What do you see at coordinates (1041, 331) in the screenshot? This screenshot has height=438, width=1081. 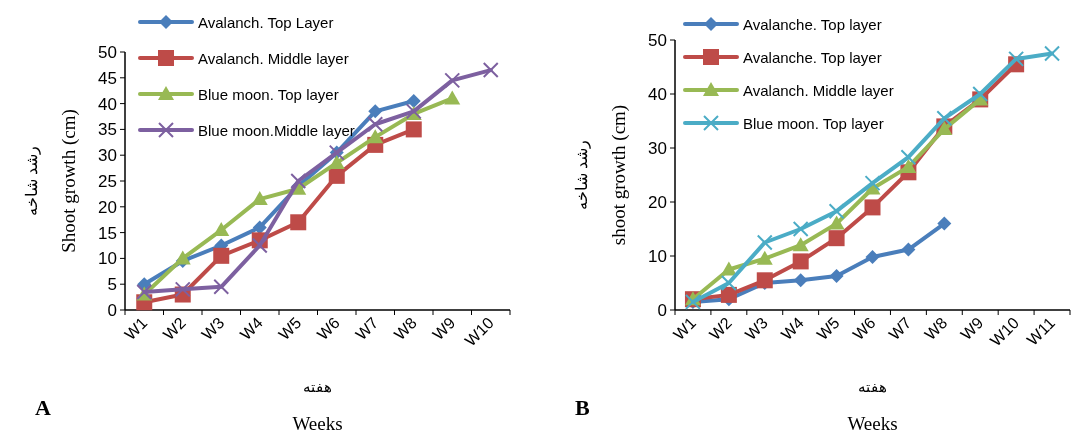 I see `x-tick-label: W11` at bounding box center [1041, 331].